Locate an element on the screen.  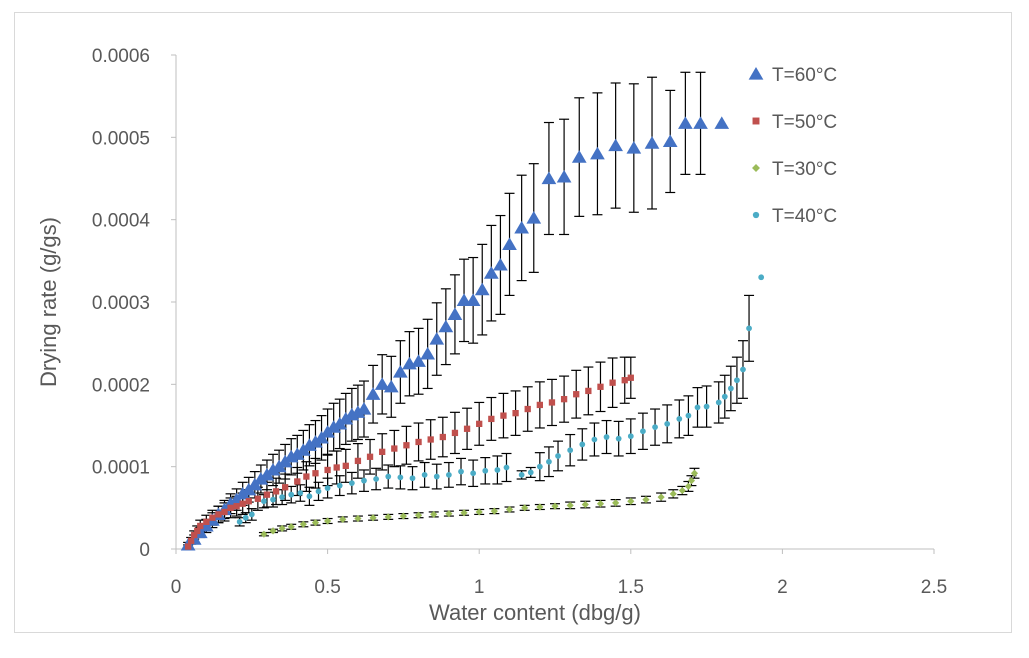
legend-label: T=30°C is located at coordinates (804, 169).